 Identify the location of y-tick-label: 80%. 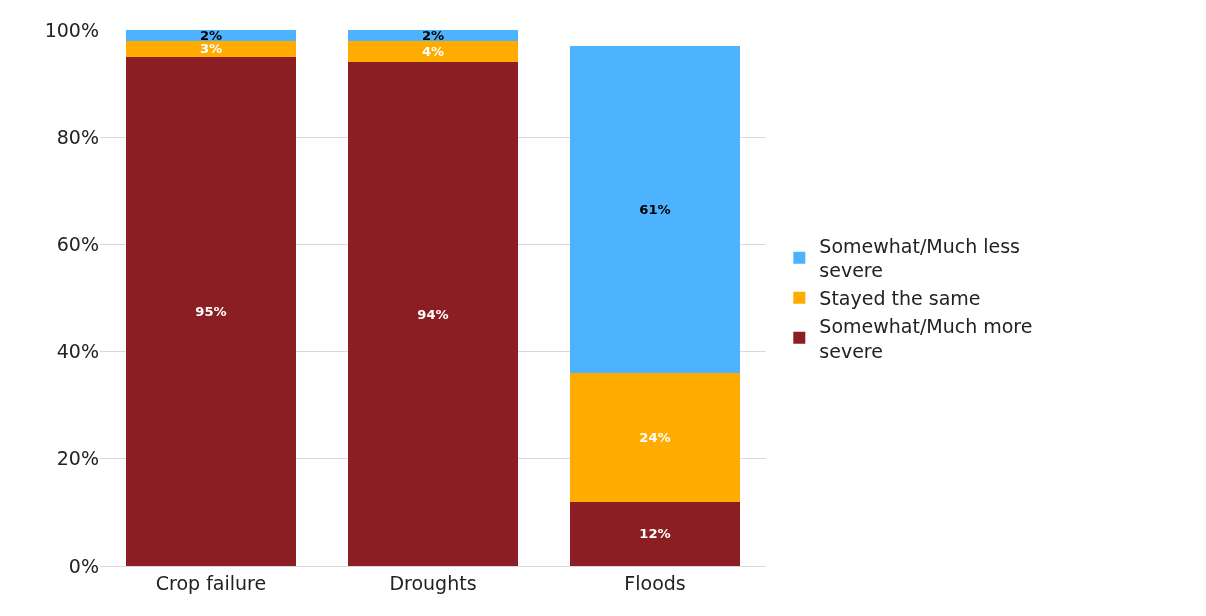
(77, 136).